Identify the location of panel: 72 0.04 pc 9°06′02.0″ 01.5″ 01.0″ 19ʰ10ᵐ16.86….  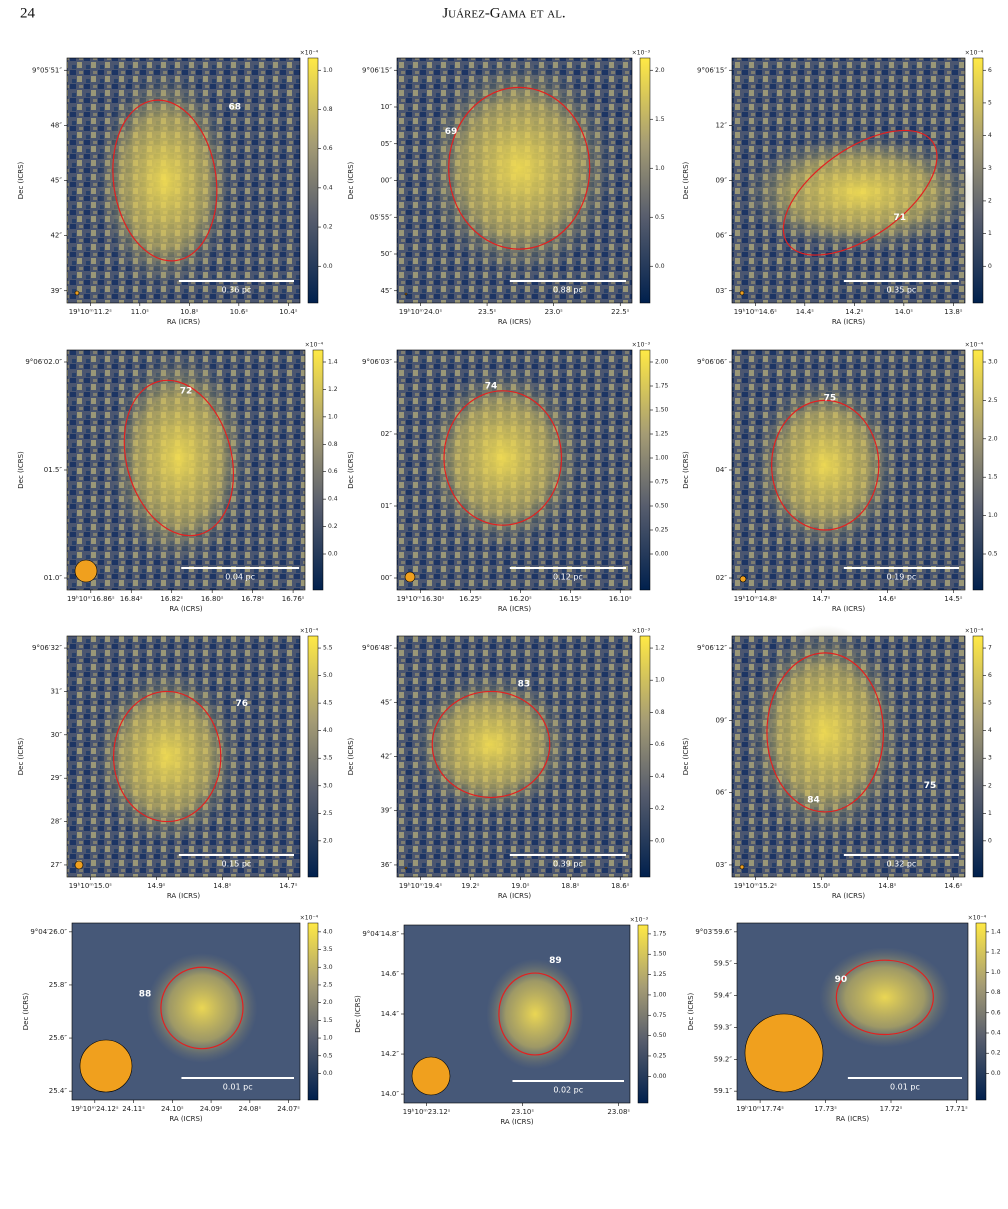
(177, 478).